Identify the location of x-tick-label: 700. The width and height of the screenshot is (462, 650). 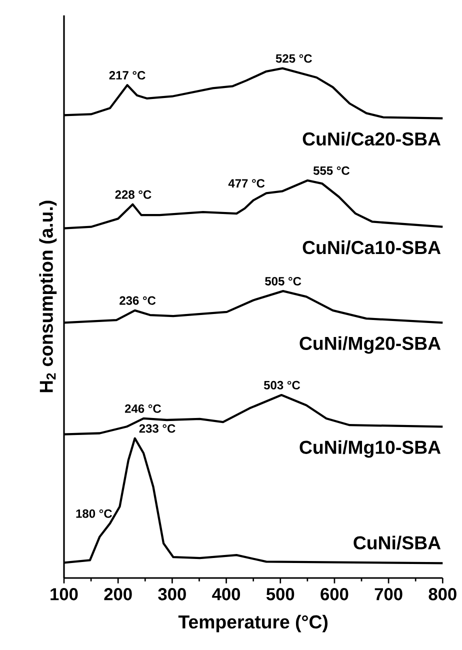
(389, 594).